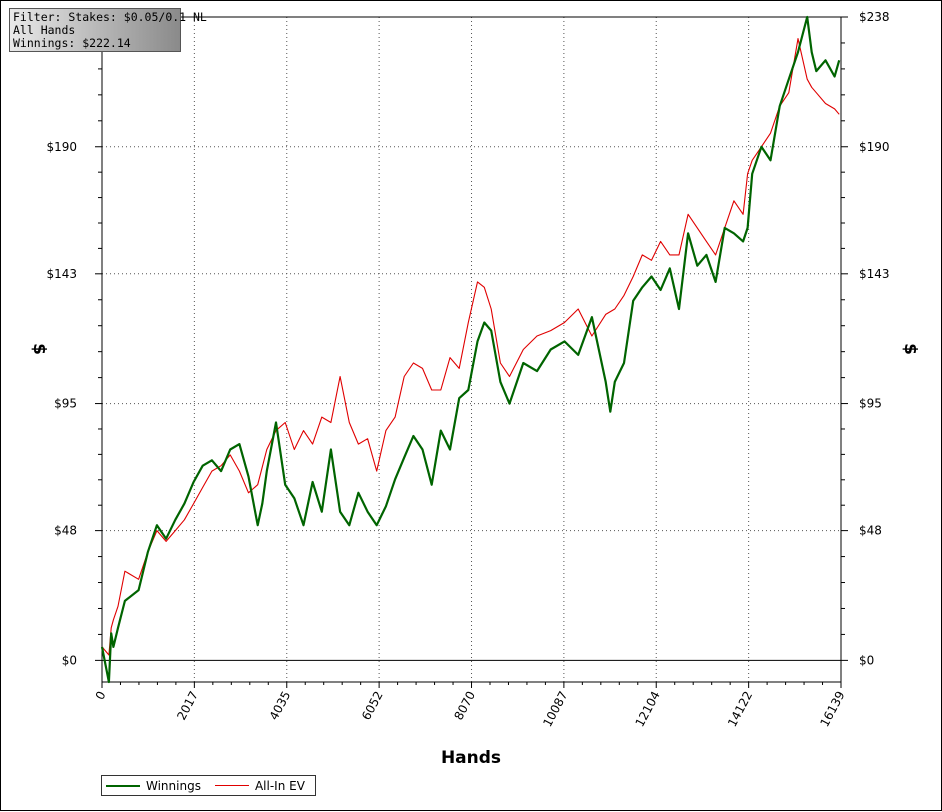  I want to click on legend: Winnings All-In EV, so click(208, 785).